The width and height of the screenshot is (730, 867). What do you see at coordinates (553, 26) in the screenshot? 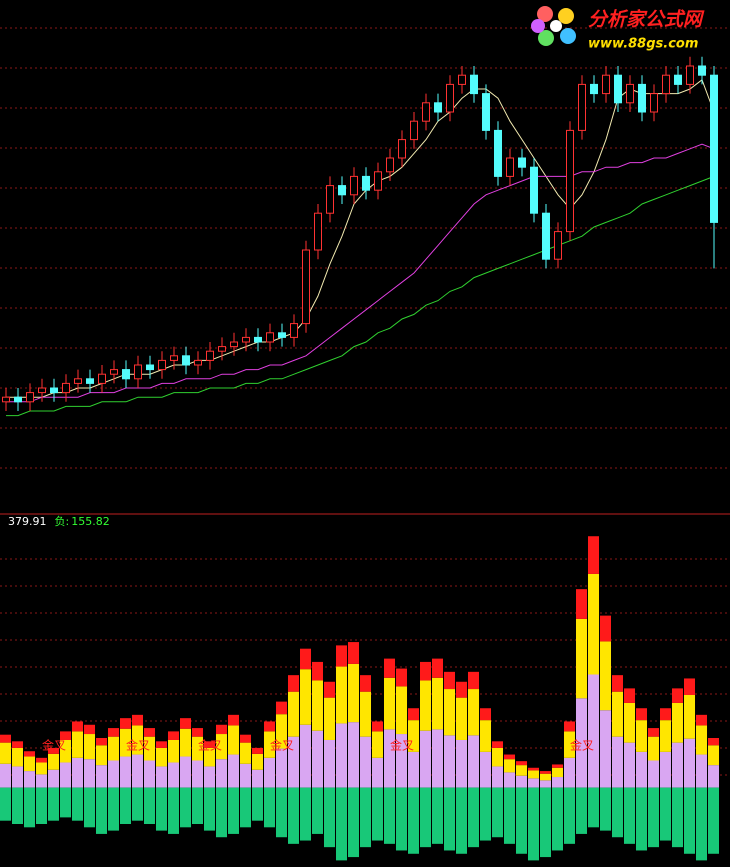
I see `logo` at bounding box center [553, 26].